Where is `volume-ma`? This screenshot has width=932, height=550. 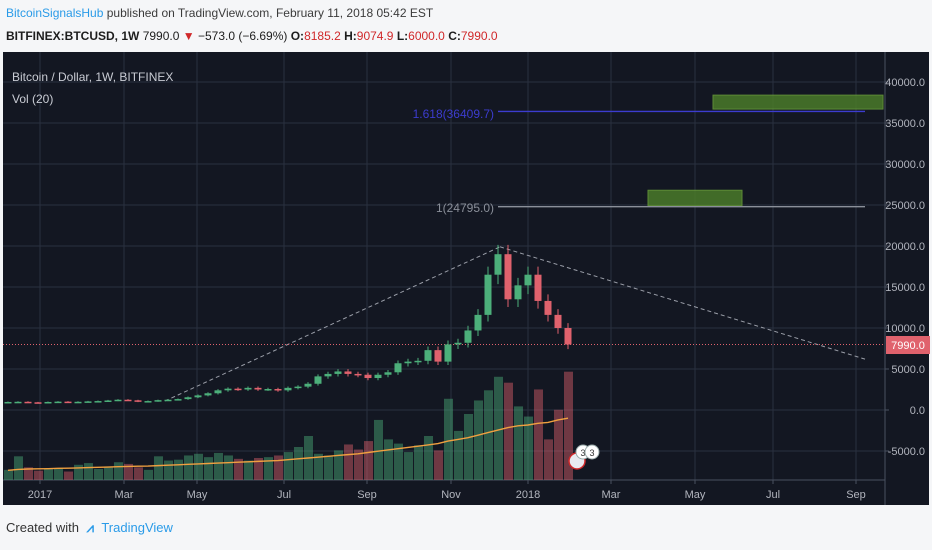 volume-ma is located at coordinates (288, 444).